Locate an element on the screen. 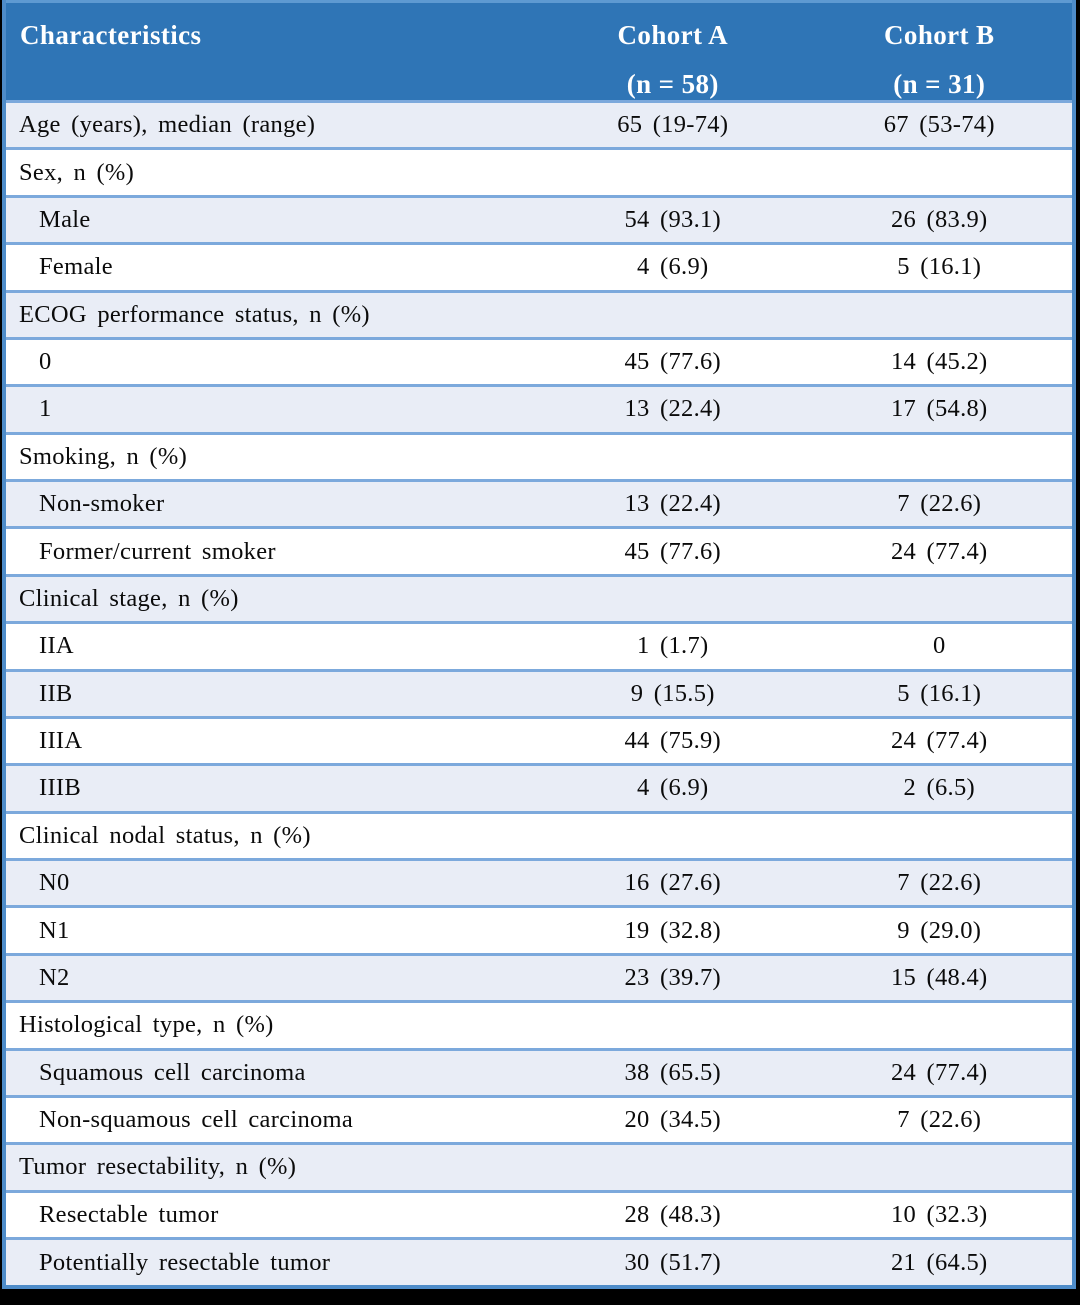 The height and width of the screenshot is (1305, 1080). characteristic-cell: IIB is located at coordinates (271, 694).